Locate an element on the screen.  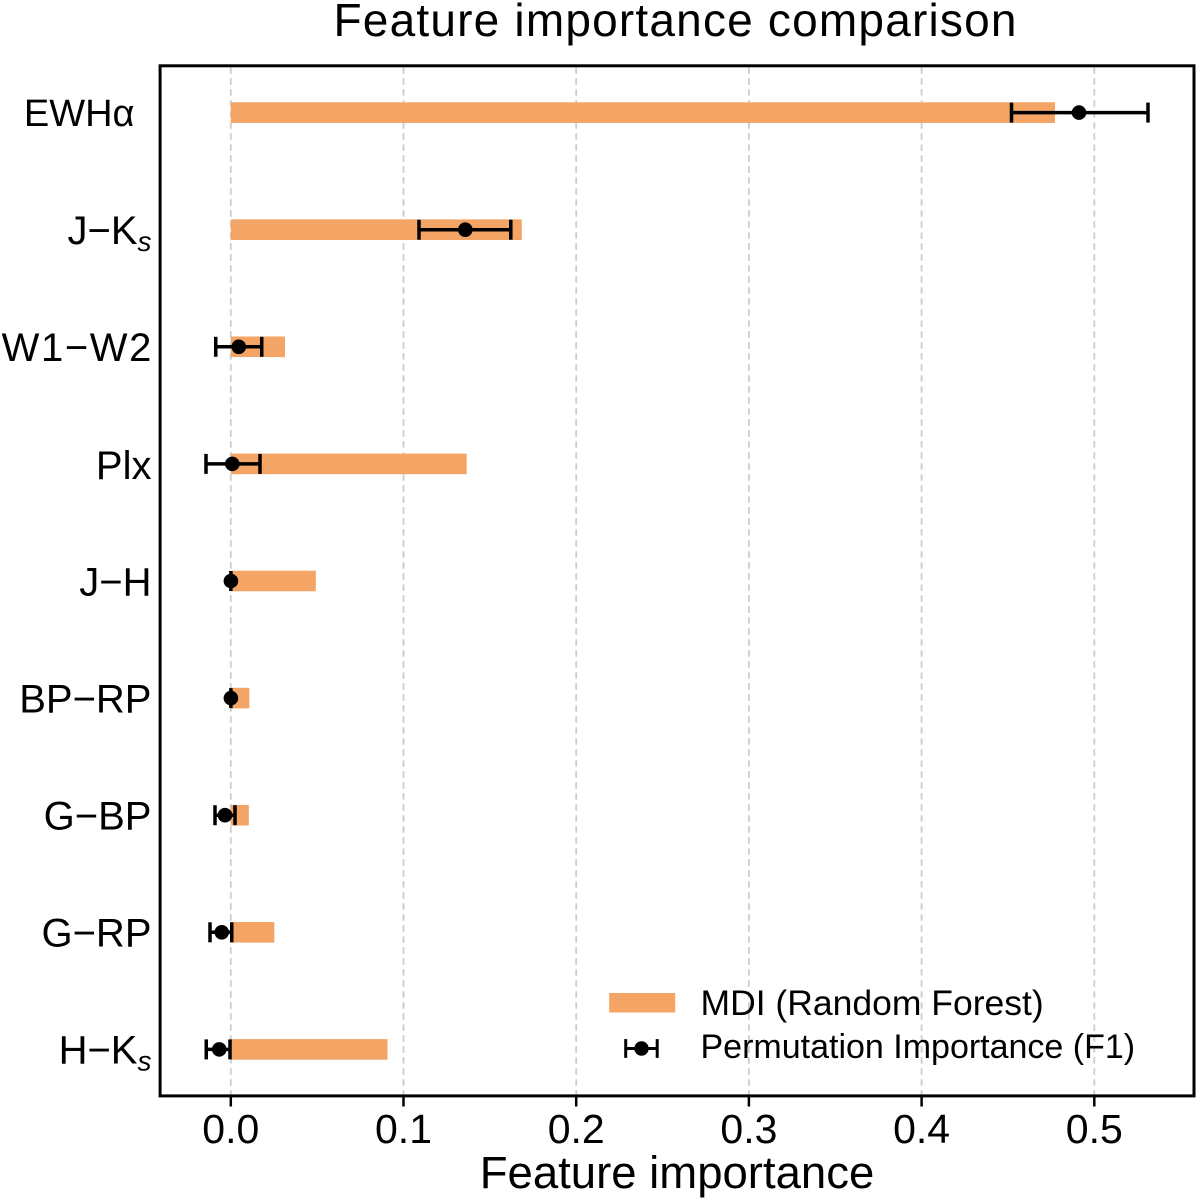
svg-text: Feature importance comparison is located at coordinates (675, 23).